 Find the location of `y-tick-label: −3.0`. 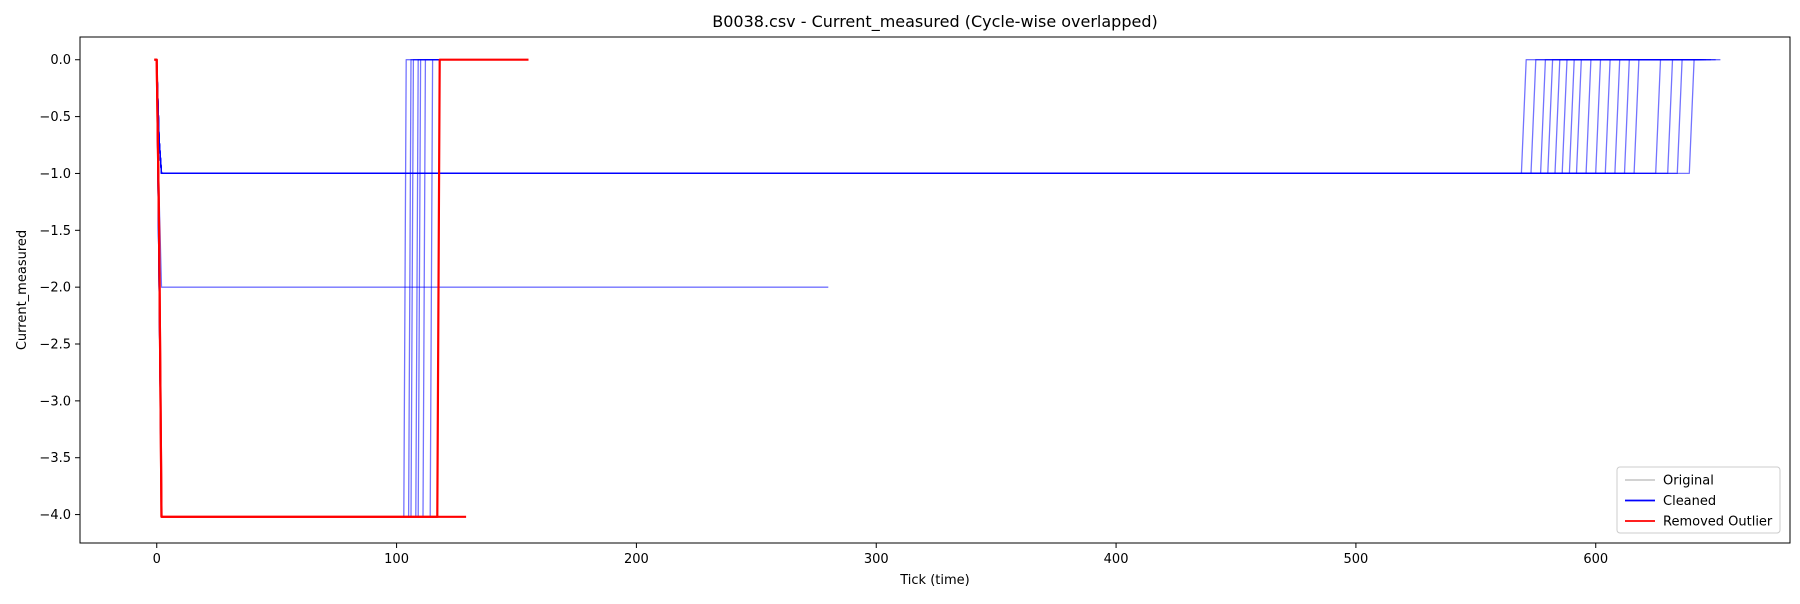

y-tick-label: −3.0 is located at coordinates (55, 401).